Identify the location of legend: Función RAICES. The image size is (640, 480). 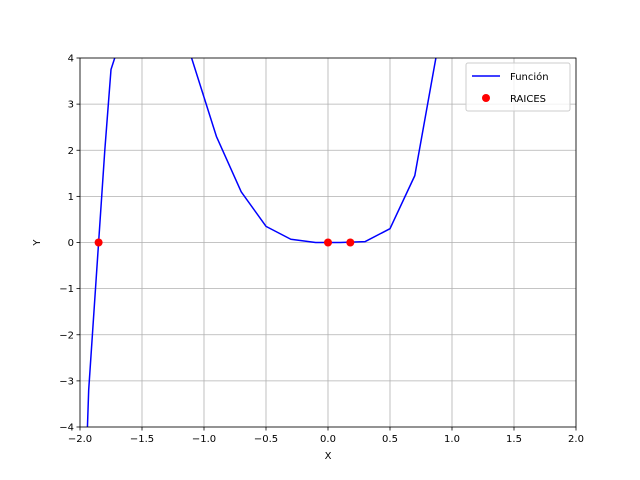
(518, 87).